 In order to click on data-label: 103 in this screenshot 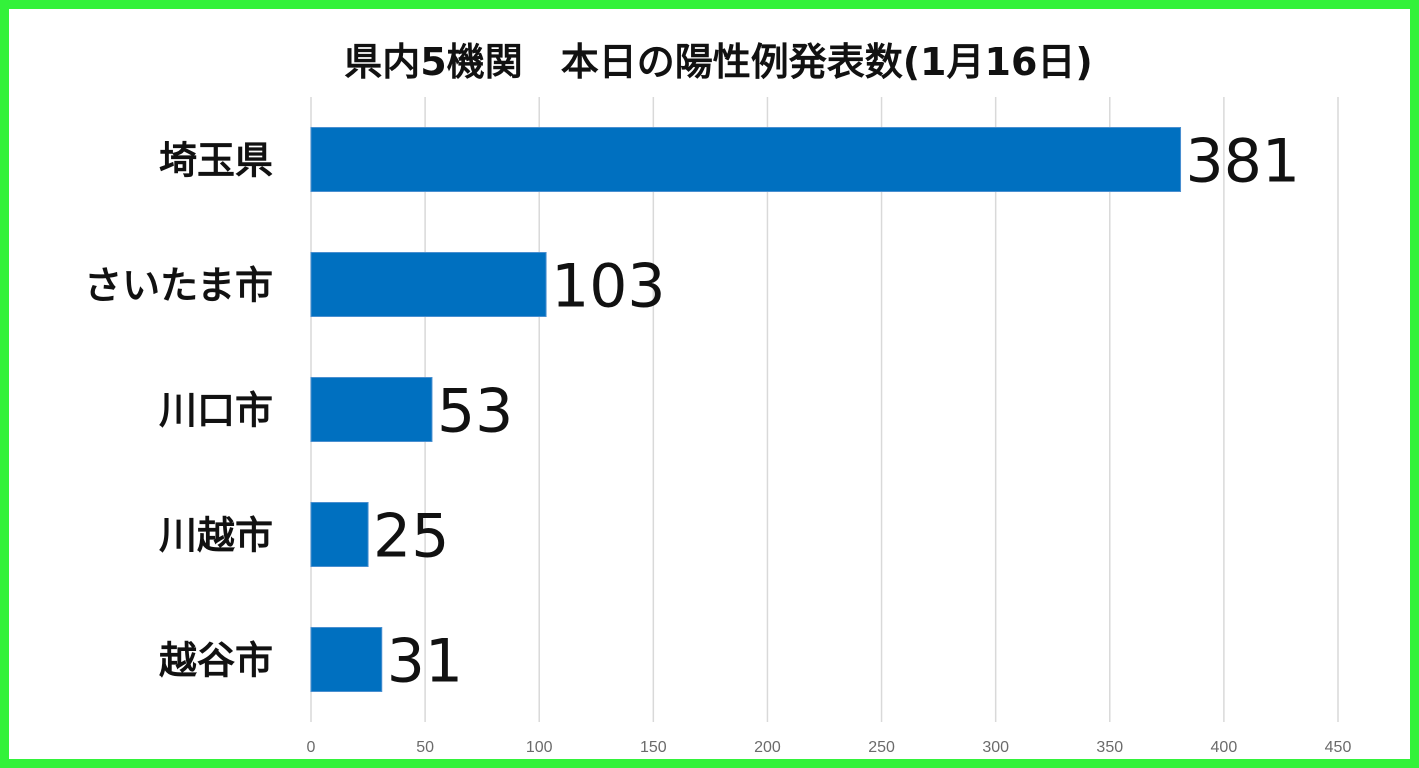, I will do `click(608, 287)`.